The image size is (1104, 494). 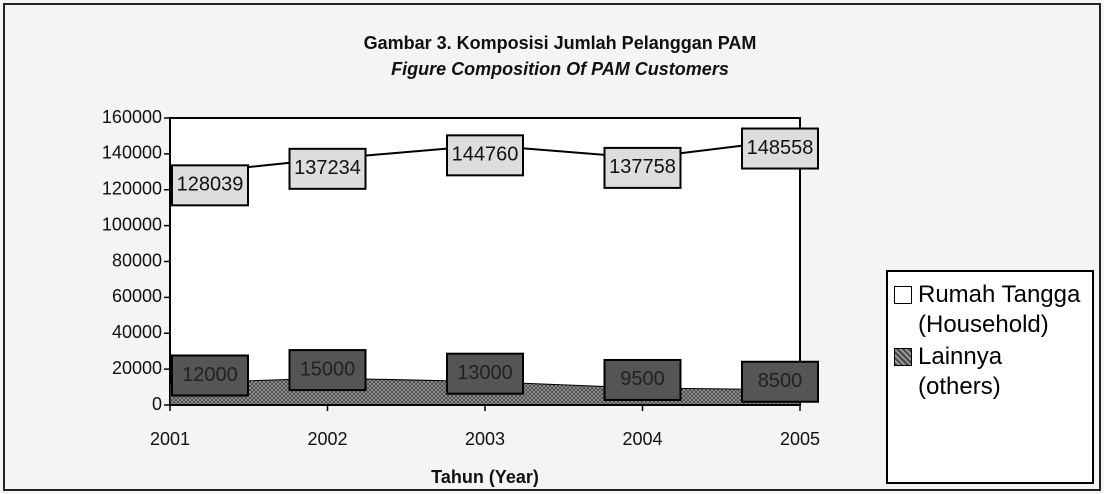 What do you see at coordinates (137, 260) in the screenshot?
I see `y-tick-label: 80000` at bounding box center [137, 260].